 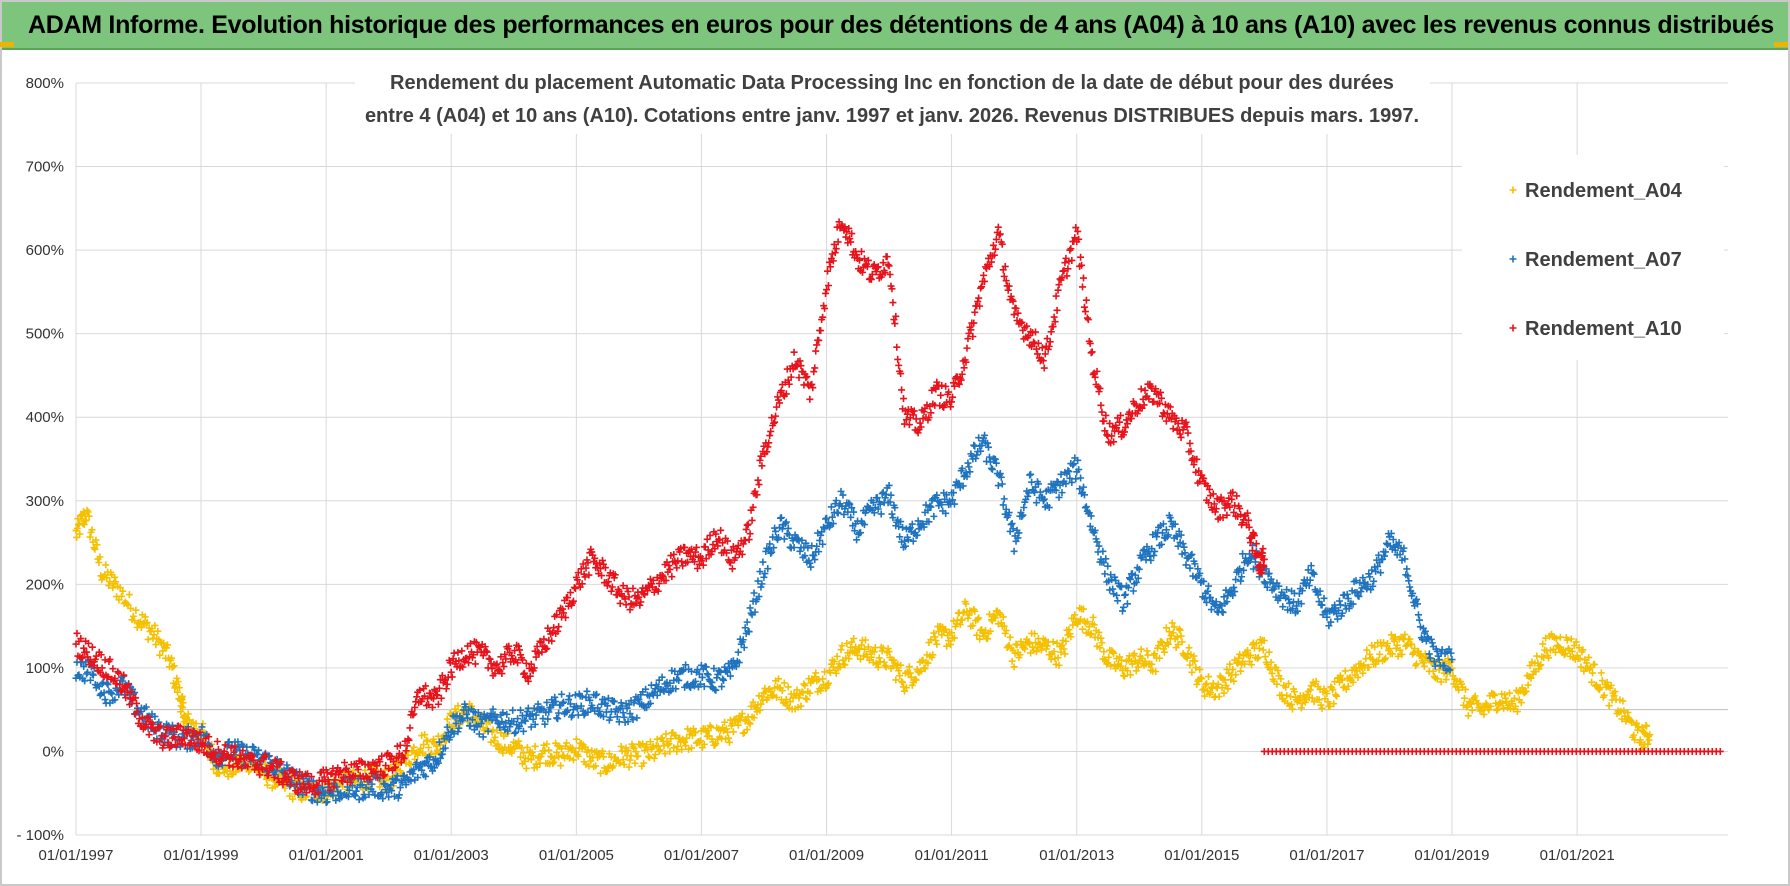 What do you see at coordinates (826, 855) in the screenshot?
I see `x-tick-label: 01/01/2009` at bounding box center [826, 855].